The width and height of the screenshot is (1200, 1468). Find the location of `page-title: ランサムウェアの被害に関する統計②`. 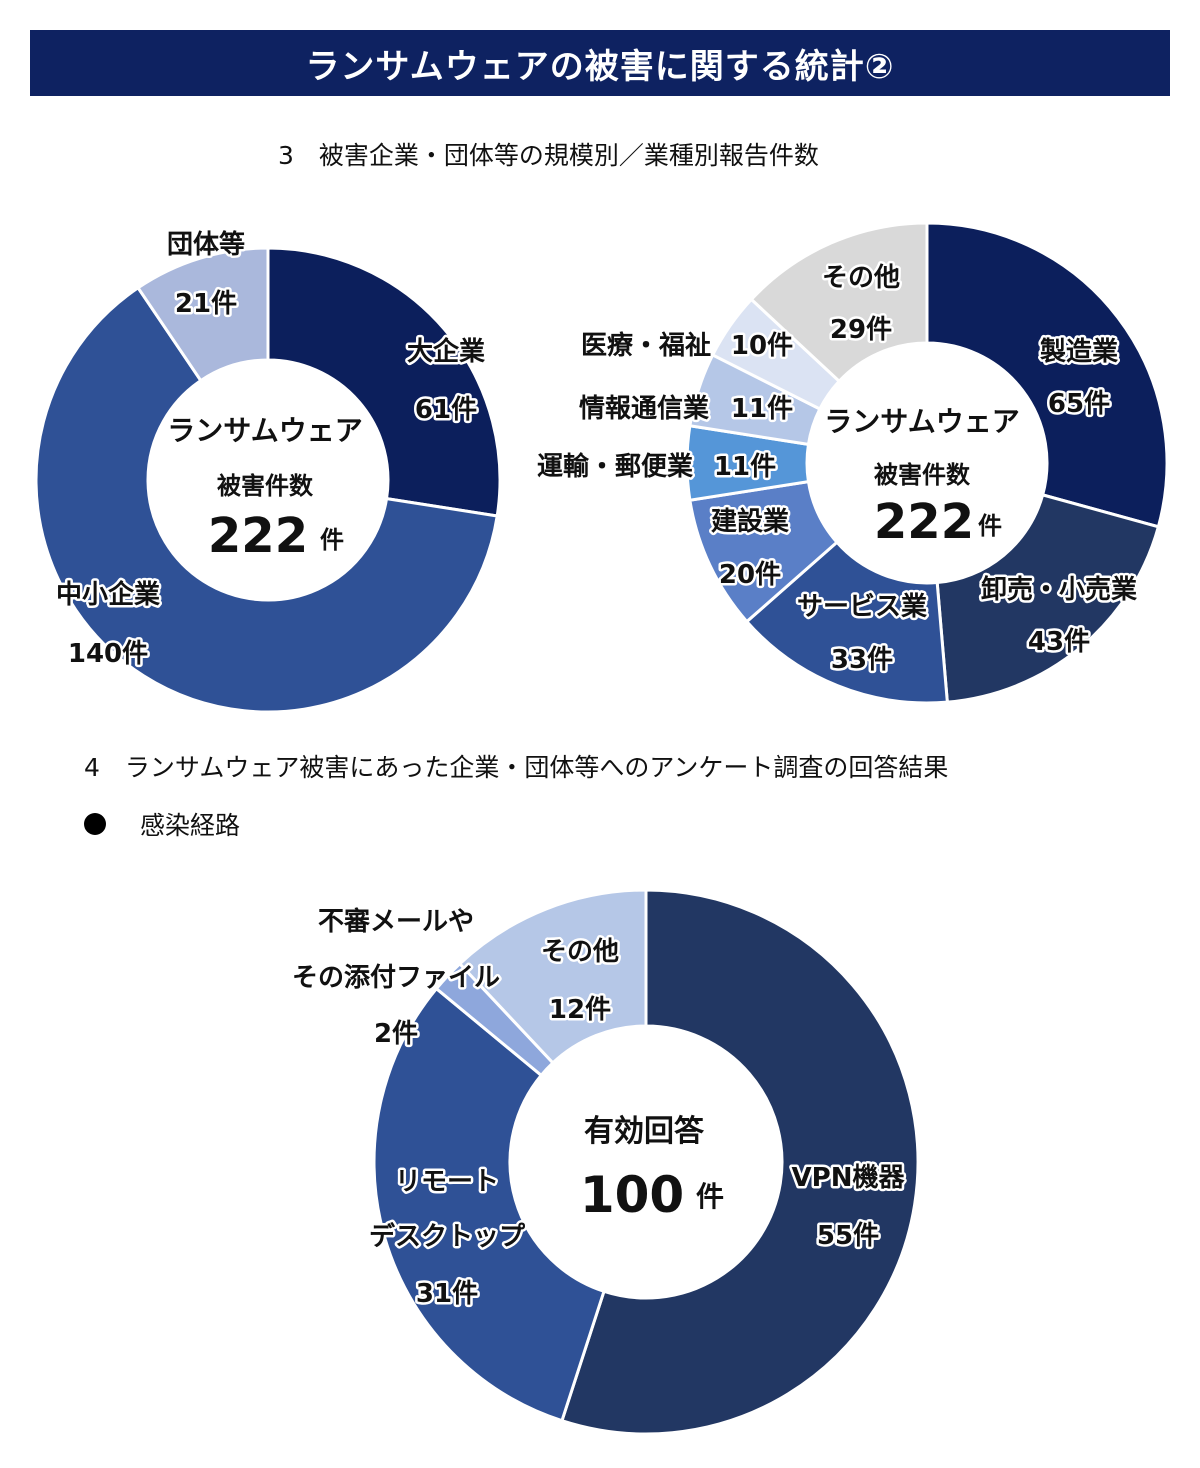

page-title: ランサムウェアの被害に関する統計② is located at coordinates (600, 63).